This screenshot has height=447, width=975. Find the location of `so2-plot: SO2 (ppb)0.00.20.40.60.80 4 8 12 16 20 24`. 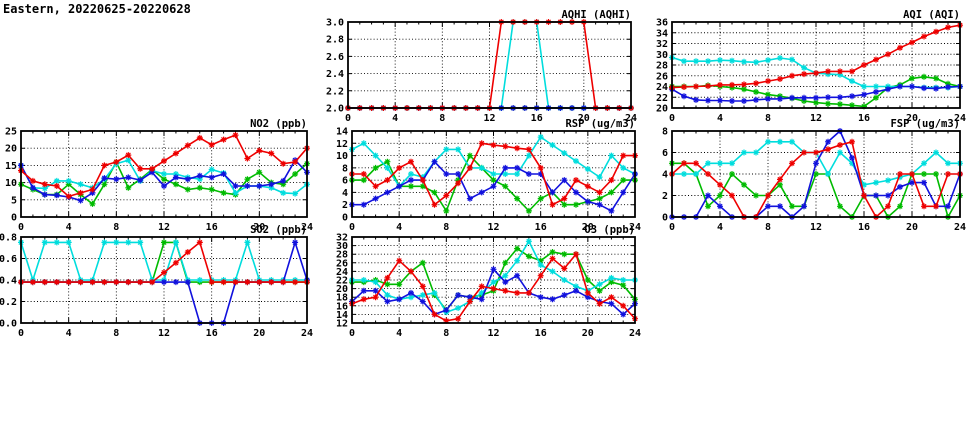

so2-plot: SO2 (ppb)0.00.20.40.60.80 4 8 12 16 20 24 is located at coordinates (156, 281).